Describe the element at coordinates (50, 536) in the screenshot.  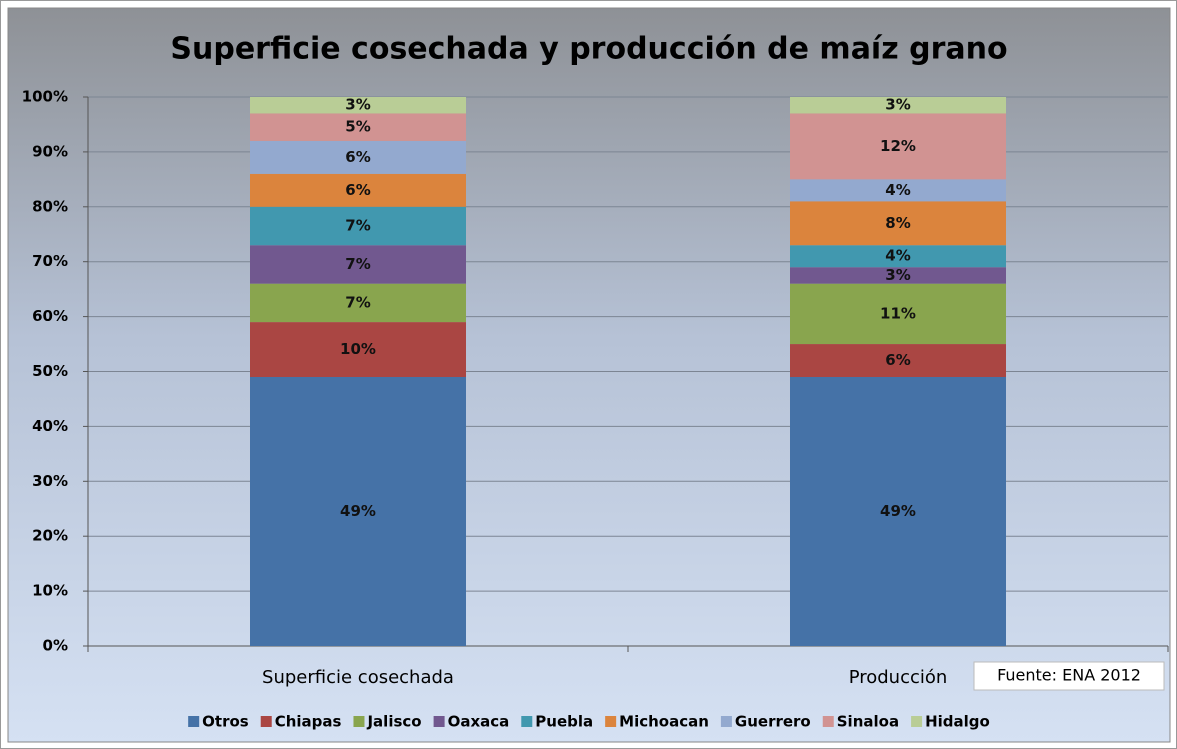
I see `y-tick-label: 20%` at that location.